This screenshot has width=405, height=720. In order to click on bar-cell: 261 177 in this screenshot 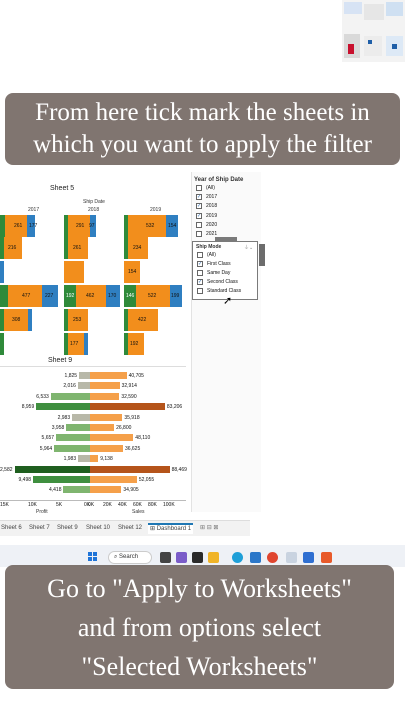, I will do `click(20, 226)`.